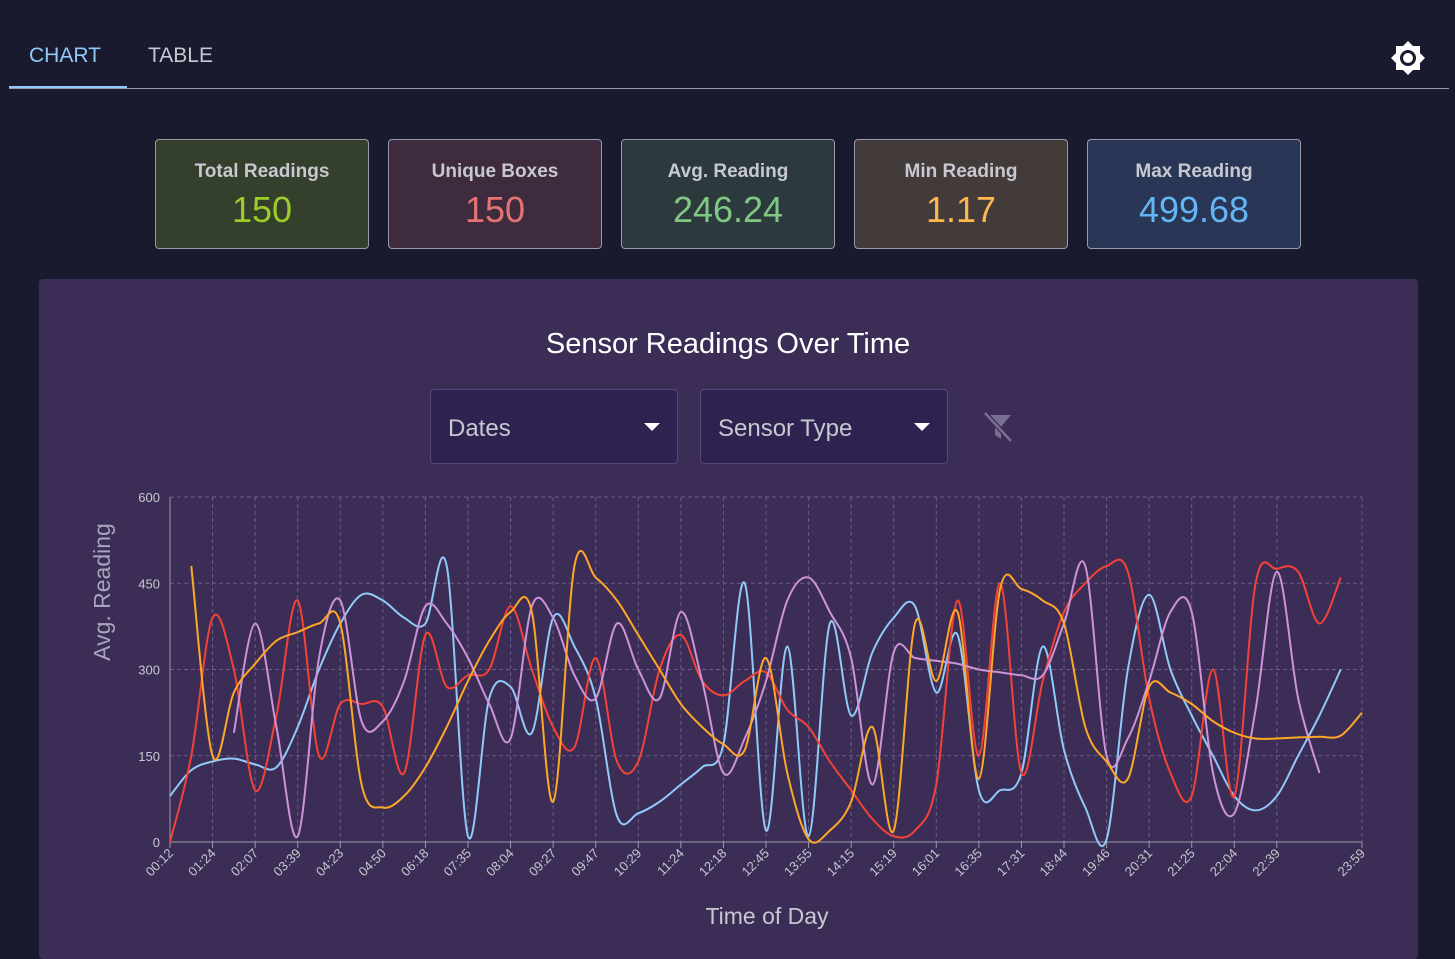 The height and width of the screenshot is (959, 1455). Describe the element at coordinates (149, 497) in the screenshot. I see `y-tick-label: 600` at that location.